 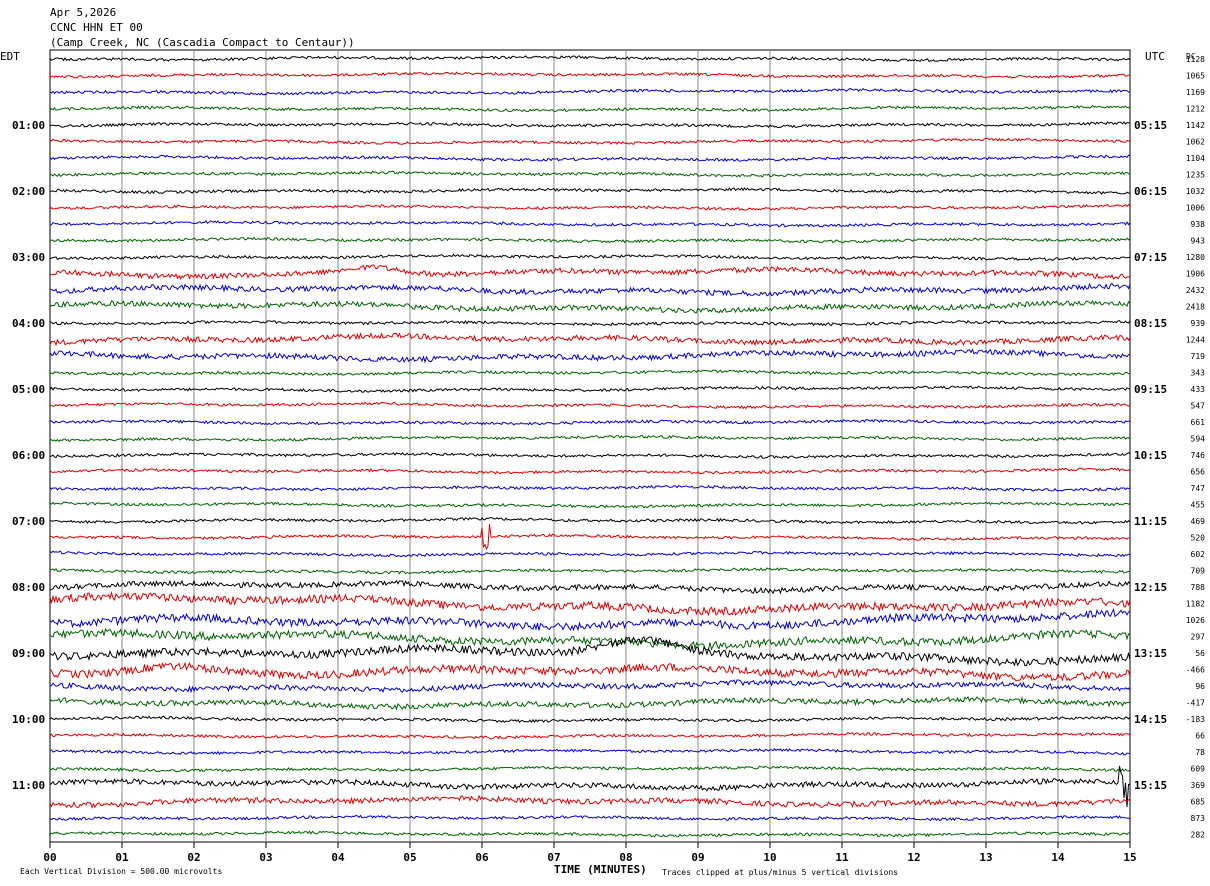 I want to click on left-hour-label: 07:00, so click(x=28, y=521).